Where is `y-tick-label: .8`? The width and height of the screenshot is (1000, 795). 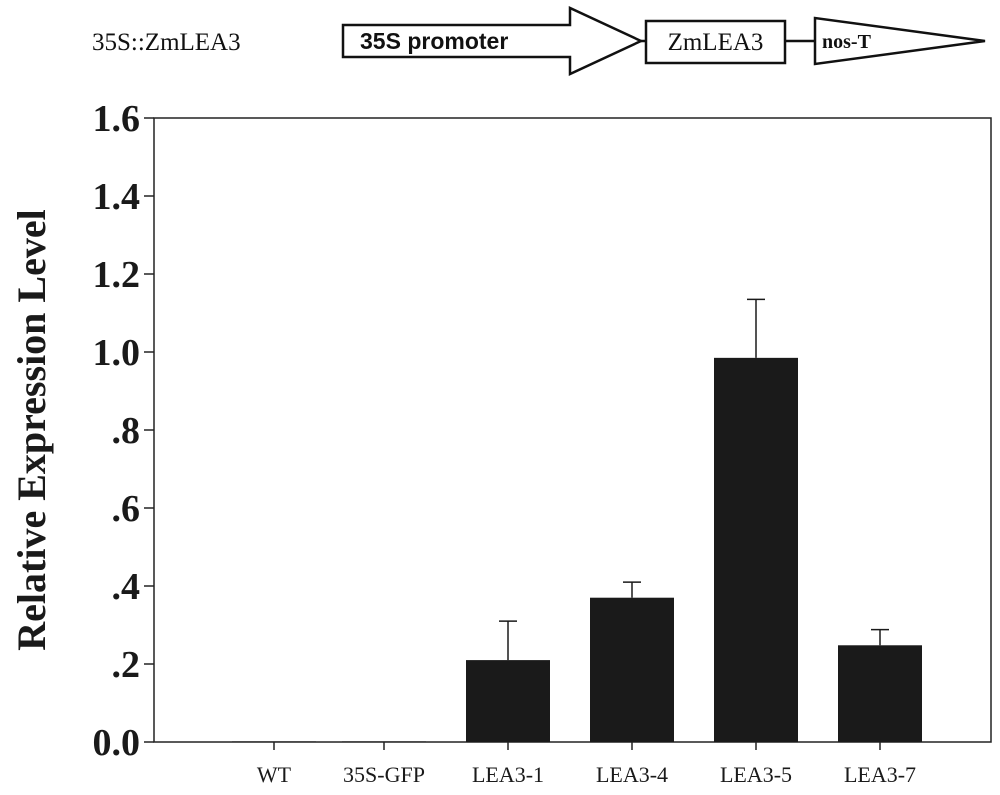
y-tick-label: .8 is located at coordinates (126, 431).